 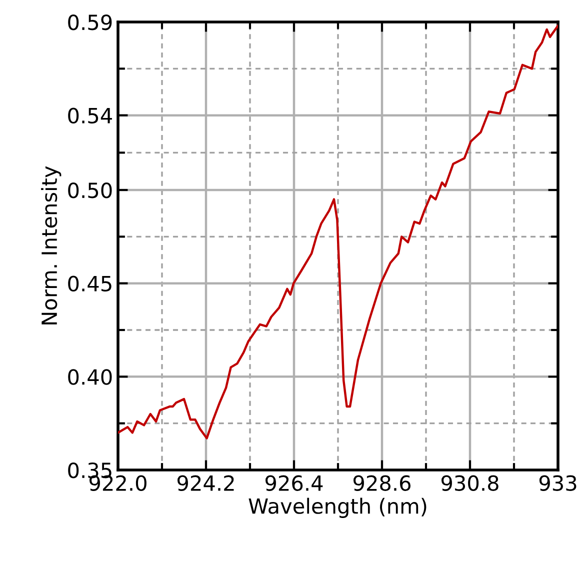 I want to click on x-tick-label: 930.8, so click(x=469, y=483).